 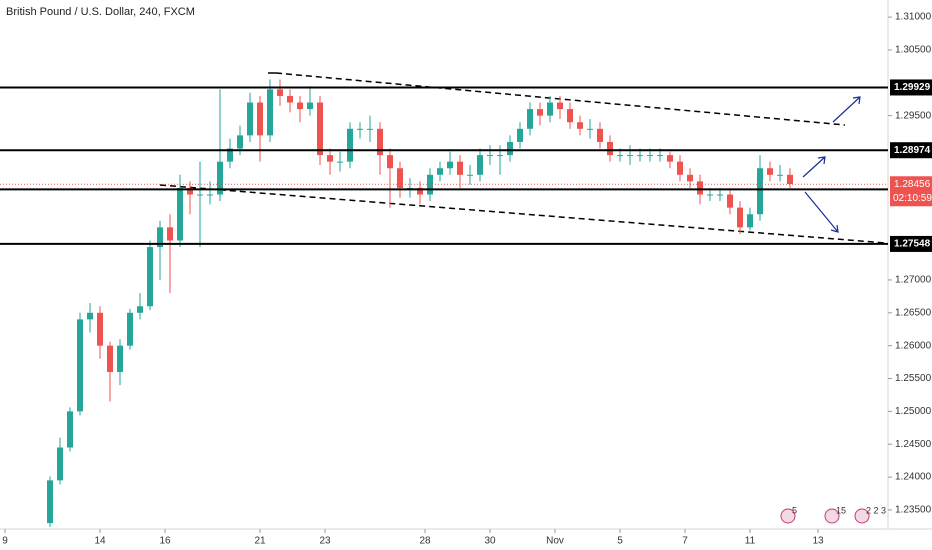 I want to click on y-tick-label: 1.27000, so click(x=913, y=280).